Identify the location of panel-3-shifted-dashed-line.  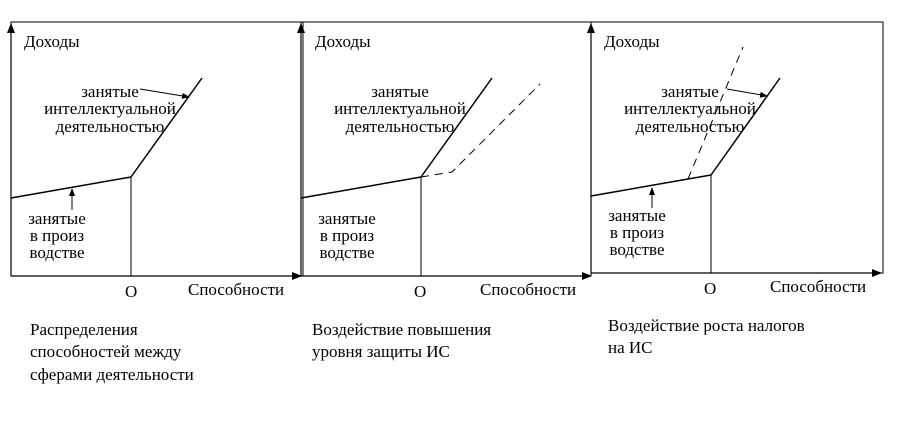
(715, 113).